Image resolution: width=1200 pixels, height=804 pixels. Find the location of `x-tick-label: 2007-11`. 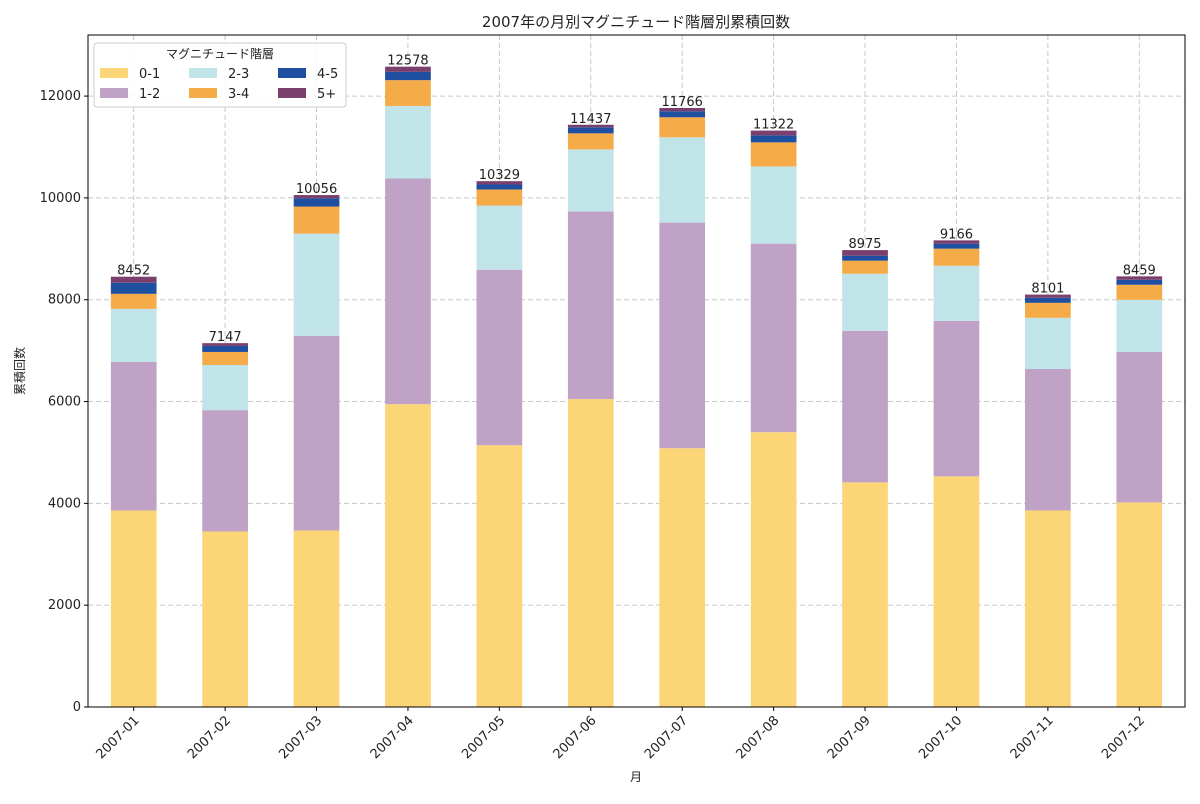

x-tick-label: 2007-11 is located at coordinates (1032, 737).